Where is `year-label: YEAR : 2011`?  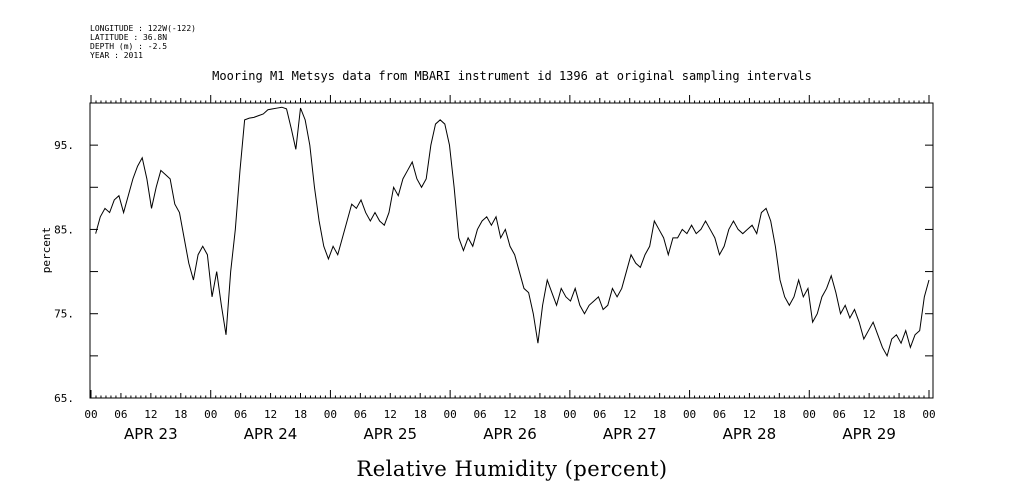 year-label: YEAR : 2011 is located at coordinates (116, 55).